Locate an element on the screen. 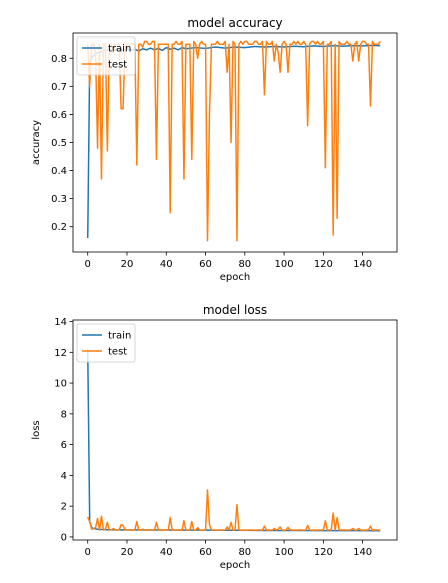 The image size is (448, 583). accuracy-chart-title: model accuracy is located at coordinates (234, 23).